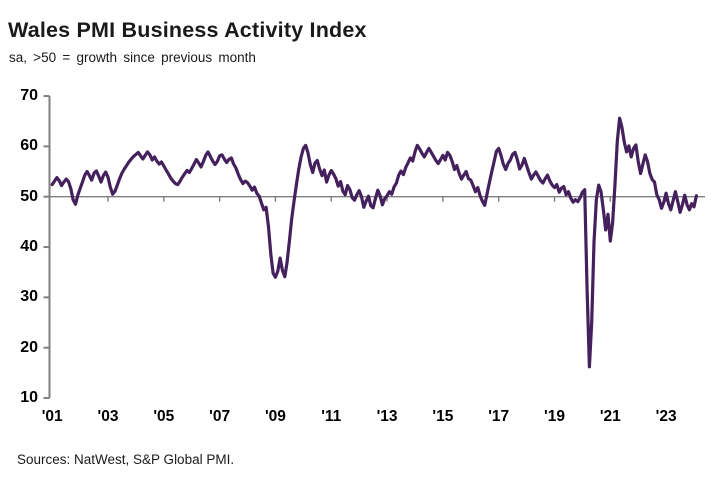 The width and height of the screenshot is (716, 483). I want to click on y-tick-label: 20, so click(29, 347).